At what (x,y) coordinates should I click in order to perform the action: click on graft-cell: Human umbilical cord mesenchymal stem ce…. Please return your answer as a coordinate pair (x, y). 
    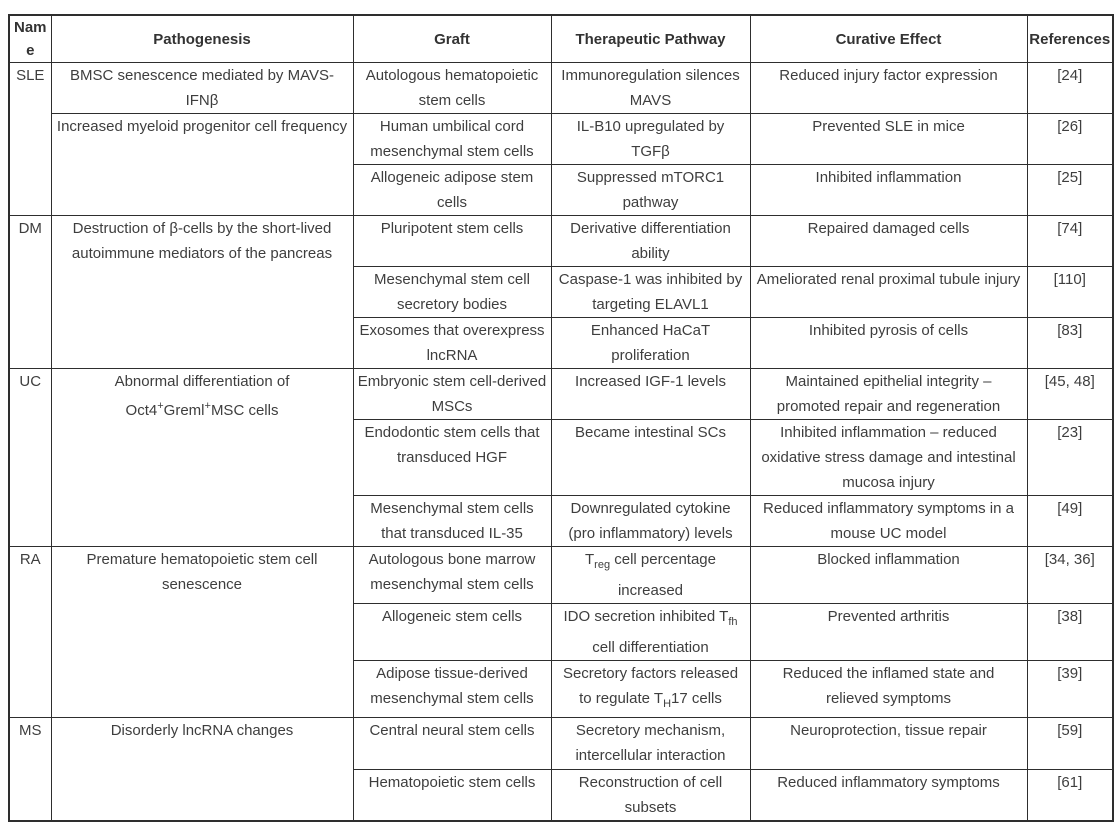
    Looking at the image, I should click on (452, 139).